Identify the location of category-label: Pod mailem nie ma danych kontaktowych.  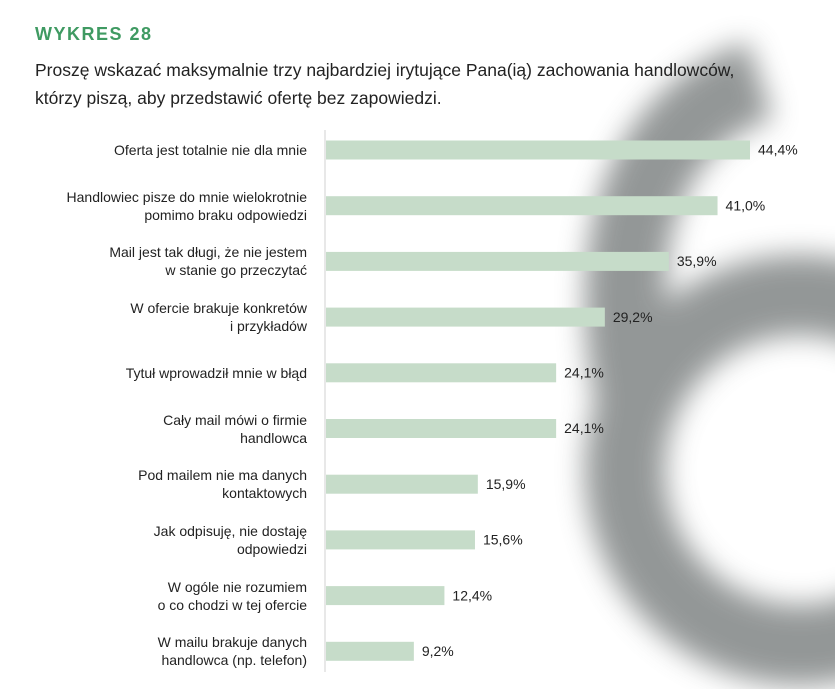
(222, 484).